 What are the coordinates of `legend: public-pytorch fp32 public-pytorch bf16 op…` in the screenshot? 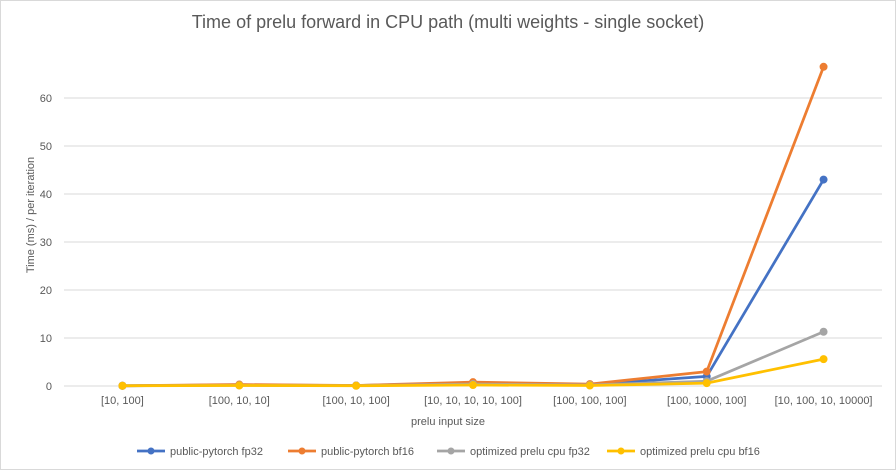 It's located at (448, 452).